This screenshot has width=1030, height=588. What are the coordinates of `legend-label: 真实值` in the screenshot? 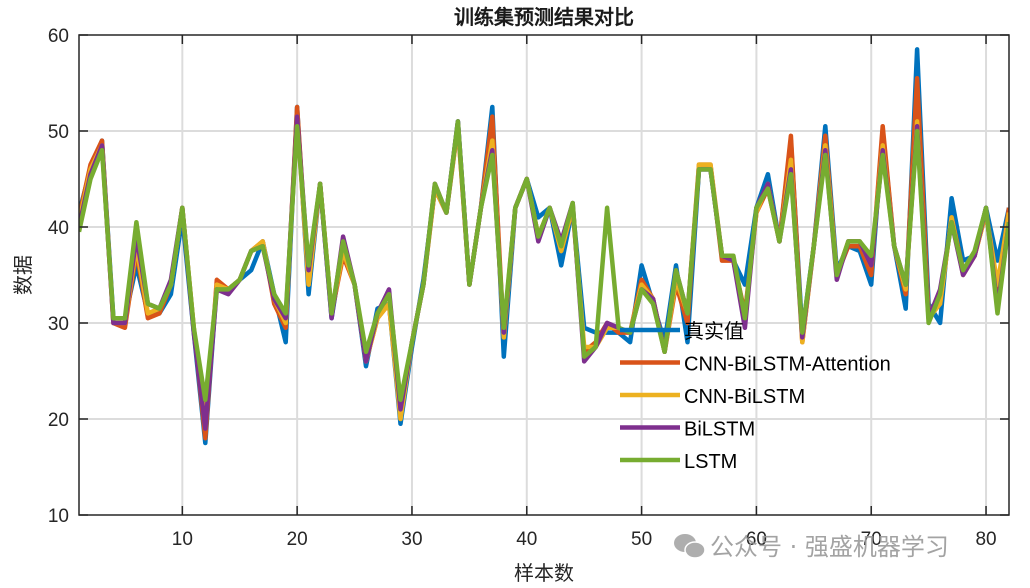 It's located at (714, 331).